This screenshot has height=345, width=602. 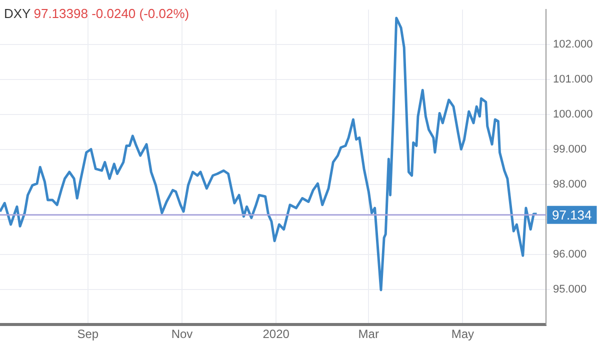 What do you see at coordinates (573, 44) in the screenshot?
I see `y-tick-label: 102.000` at bounding box center [573, 44].